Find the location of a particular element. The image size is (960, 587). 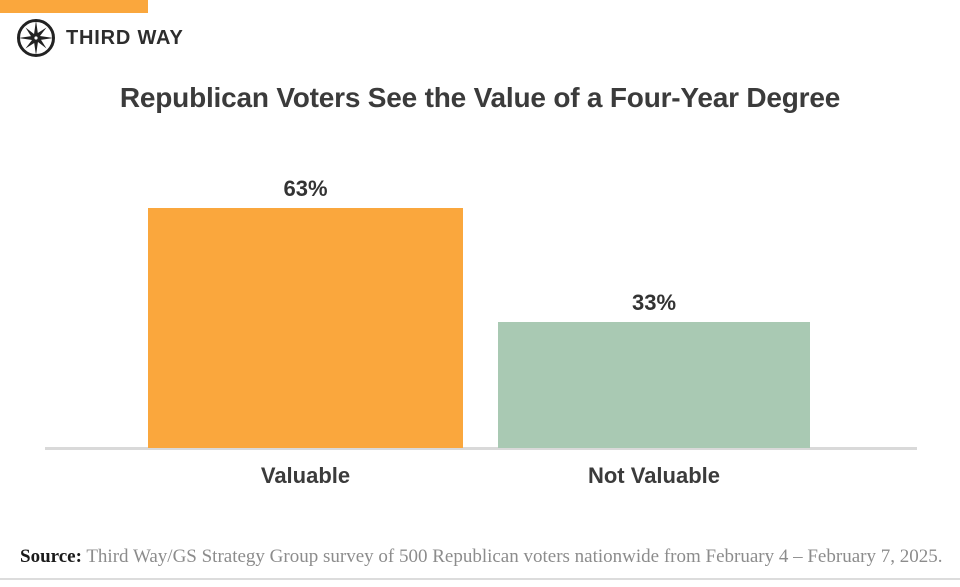

logo-wordmark: THIRD WAY is located at coordinates (125, 37).